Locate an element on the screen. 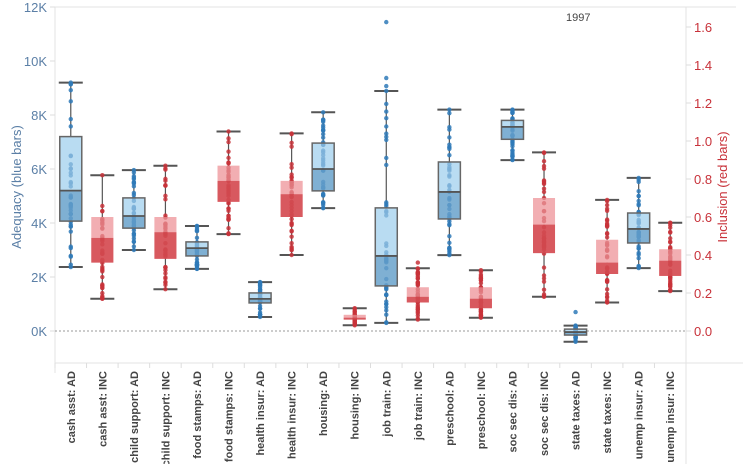 This screenshot has height=464, width=743. x-tick-label: child support: INC is located at coordinates (166, 417).